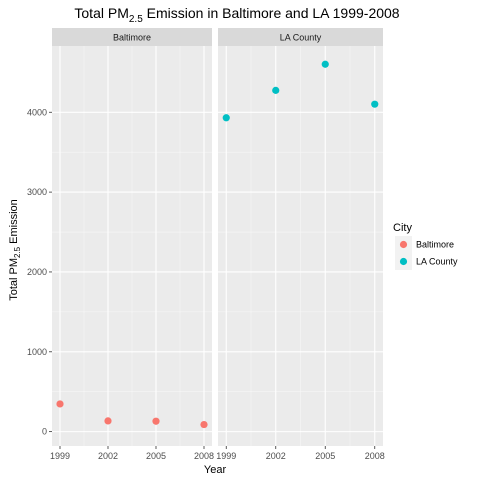  I want to click on legend-label: Baltimore, so click(435, 245).